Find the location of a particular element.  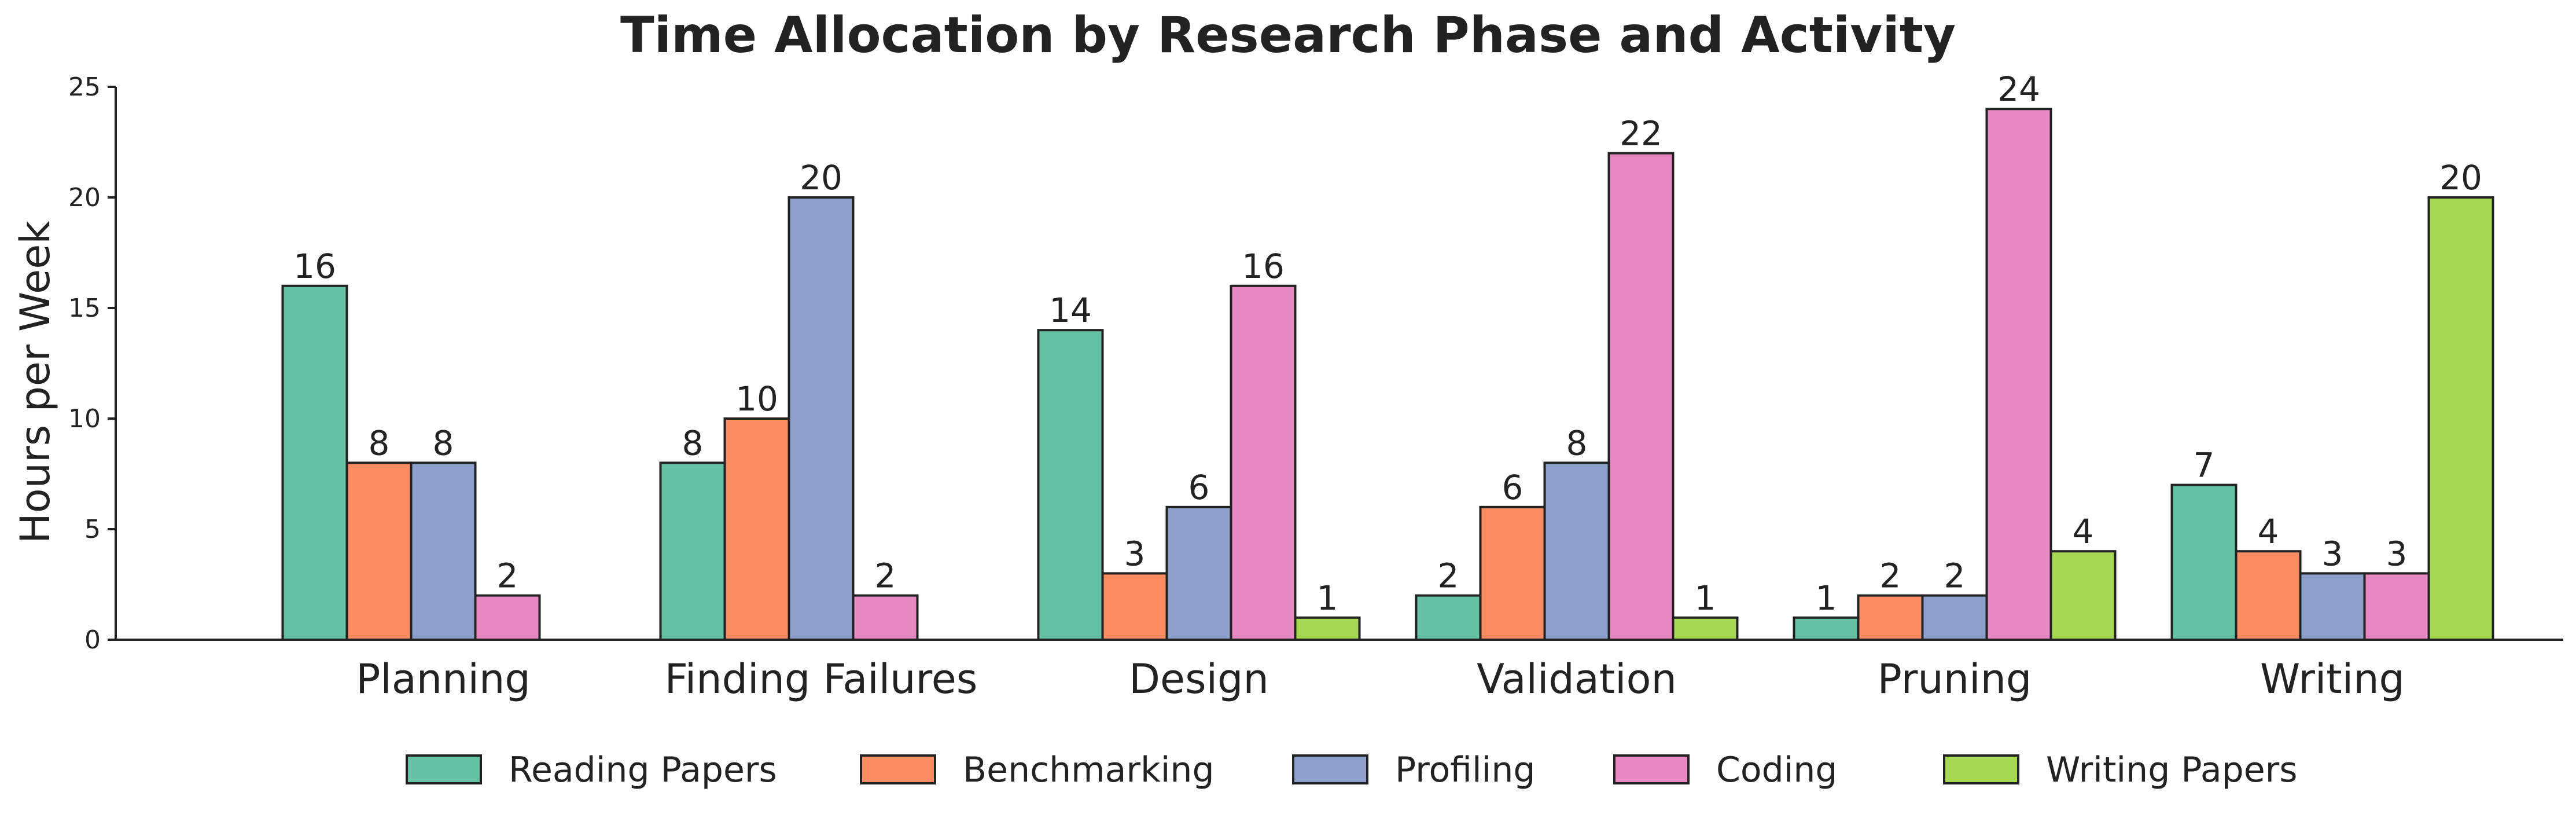

y-axis-ticks: 0 5 10 15 20 25 is located at coordinates (92, 363).